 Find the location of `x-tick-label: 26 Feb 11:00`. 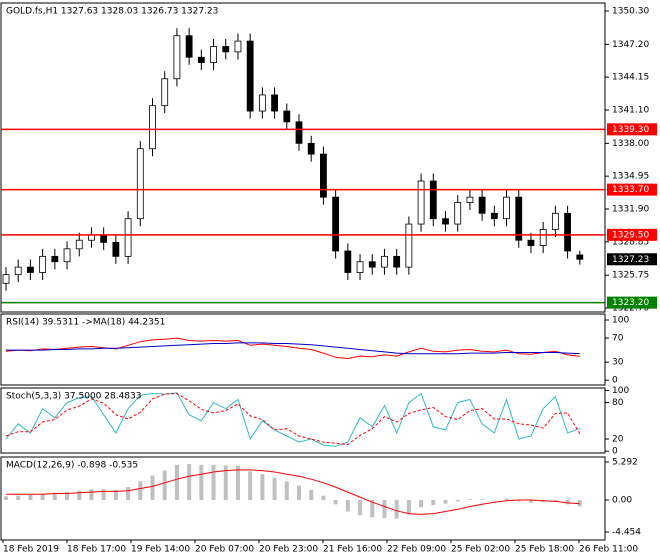

x-tick-label: 26 Feb 11:00 is located at coordinates (608, 550).